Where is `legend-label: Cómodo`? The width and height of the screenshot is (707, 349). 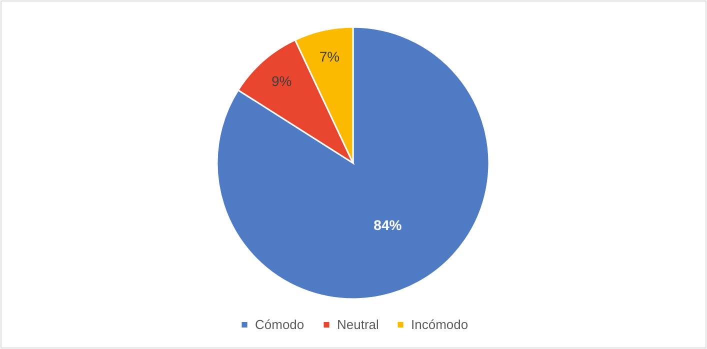 legend-label: Cómodo is located at coordinates (279, 324).